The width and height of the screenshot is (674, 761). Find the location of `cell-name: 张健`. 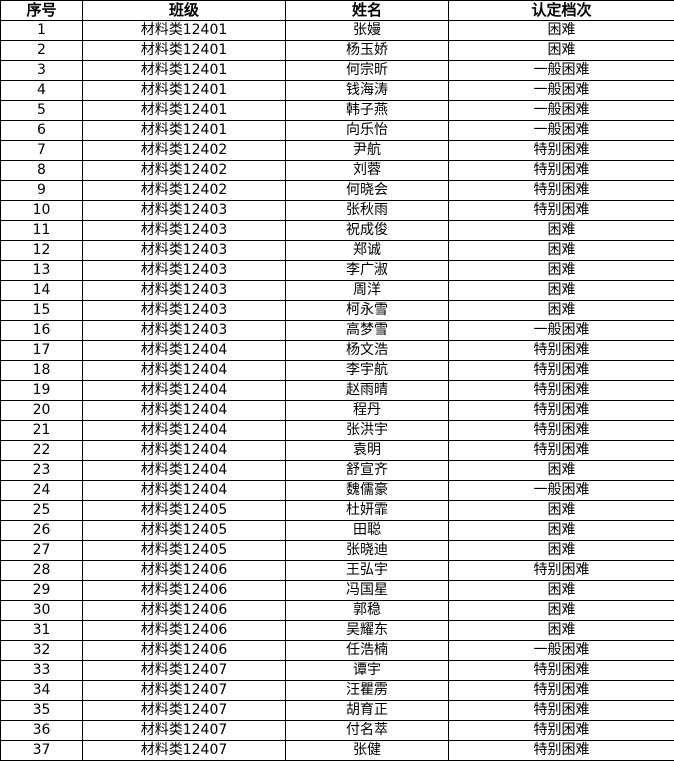

cell-name: 张健 is located at coordinates (367, 751).